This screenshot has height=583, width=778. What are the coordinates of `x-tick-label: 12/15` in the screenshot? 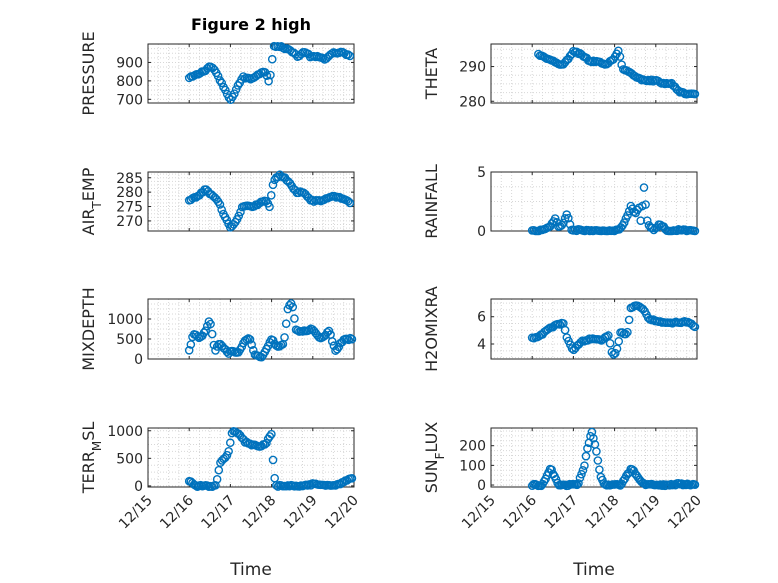 It's located at (479, 513).